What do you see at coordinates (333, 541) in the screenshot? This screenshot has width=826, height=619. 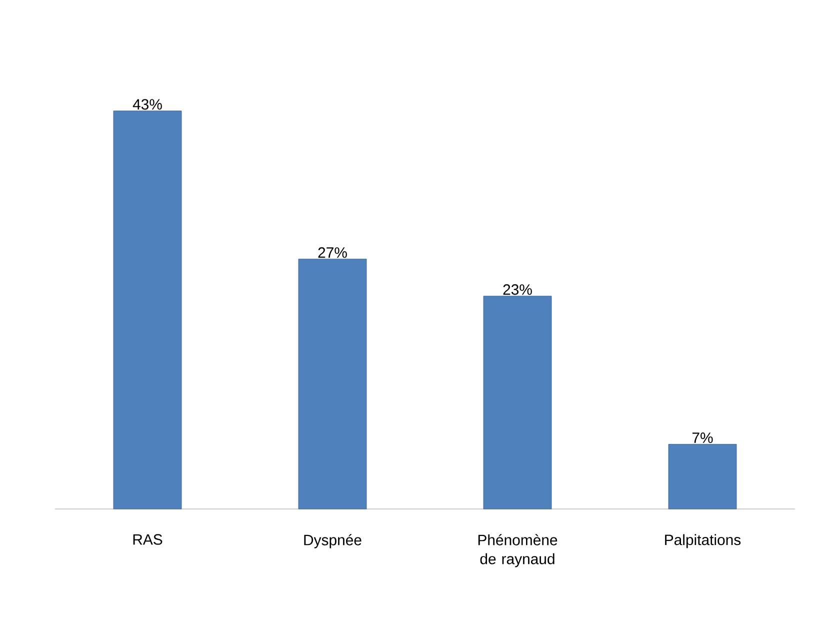 I see `x-tick-label: Dyspnée` at bounding box center [333, 541].